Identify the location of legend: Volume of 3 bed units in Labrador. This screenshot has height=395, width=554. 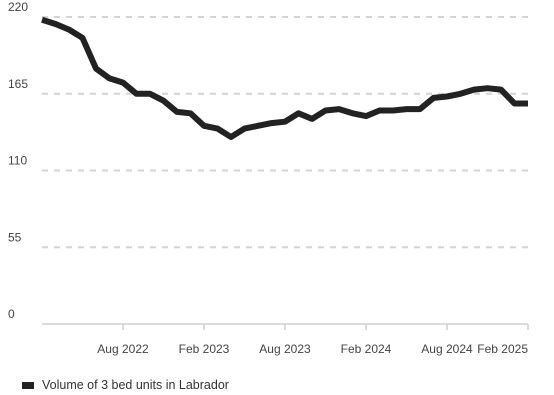
(125, 385).